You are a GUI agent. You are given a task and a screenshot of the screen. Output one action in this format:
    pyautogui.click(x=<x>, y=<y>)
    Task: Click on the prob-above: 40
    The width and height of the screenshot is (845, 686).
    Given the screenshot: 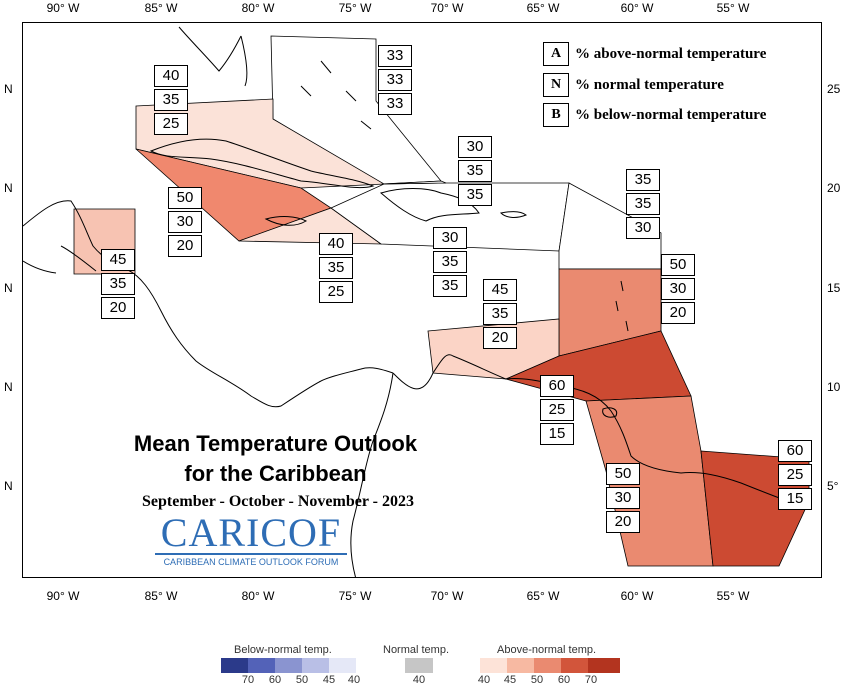 What is the action you would take?
    pyautogui.click(x=171, y=76)
    